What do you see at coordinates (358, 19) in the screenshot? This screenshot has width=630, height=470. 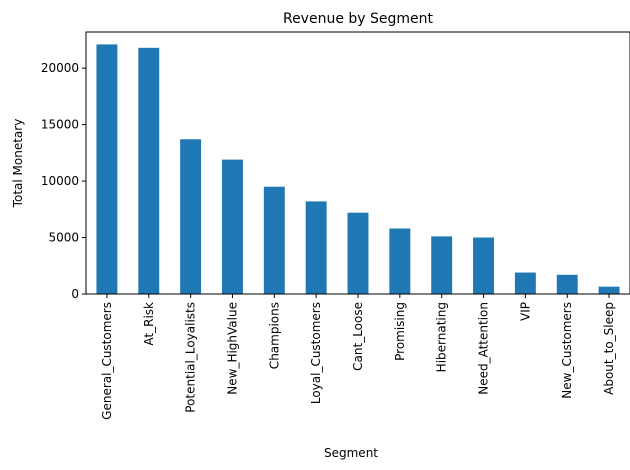 I see `chart-title: Revenue by Segment` at bounding box center [358, 19].